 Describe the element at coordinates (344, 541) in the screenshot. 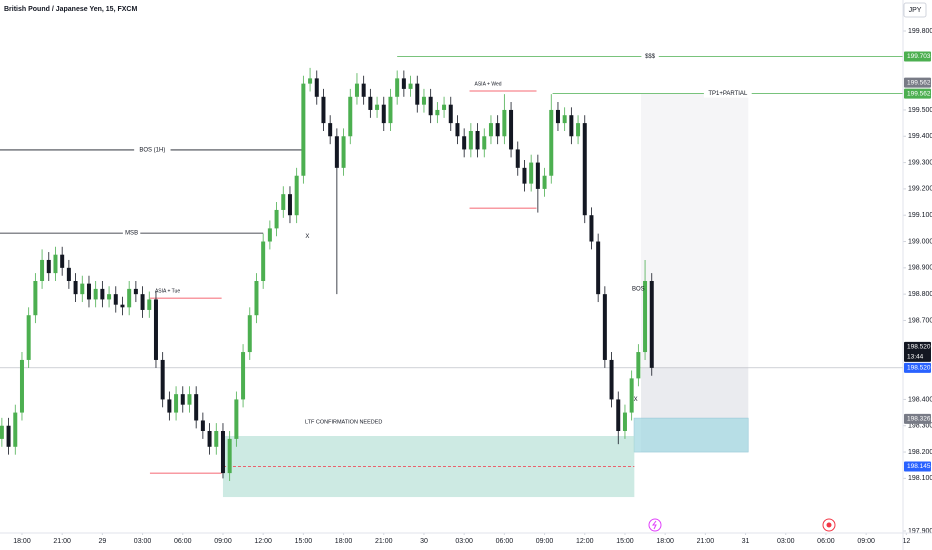

I see `x-tick-label: 18:00` at that location.